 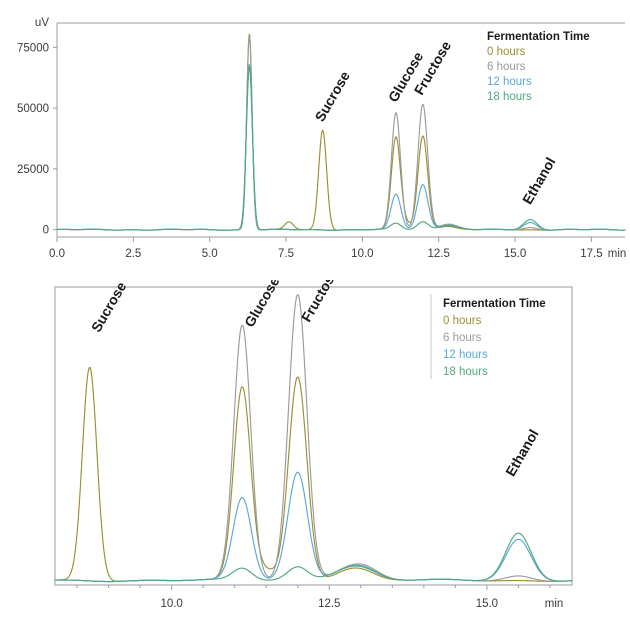 What do you see at coordinates (133, 254) in the screenshot?
I see `x-tick-label: 2.5` at bounding box center [133, 254].